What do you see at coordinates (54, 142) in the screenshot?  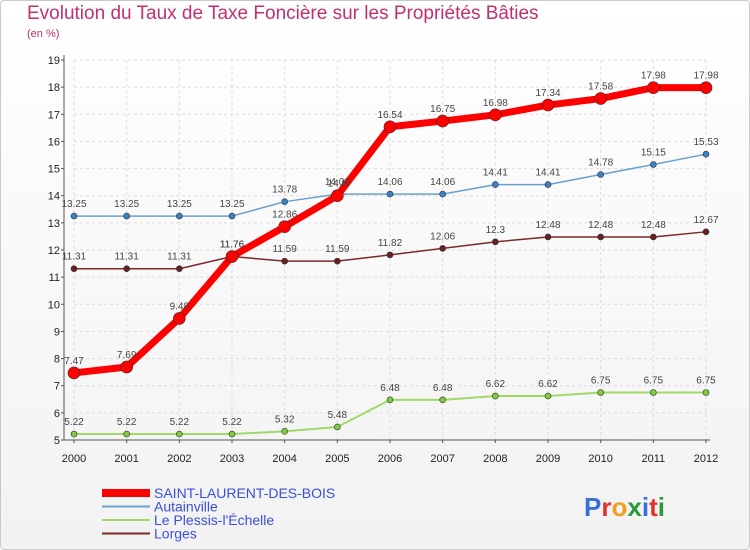 I see `y-tick-label: 16` at bounding box center [54, 142].